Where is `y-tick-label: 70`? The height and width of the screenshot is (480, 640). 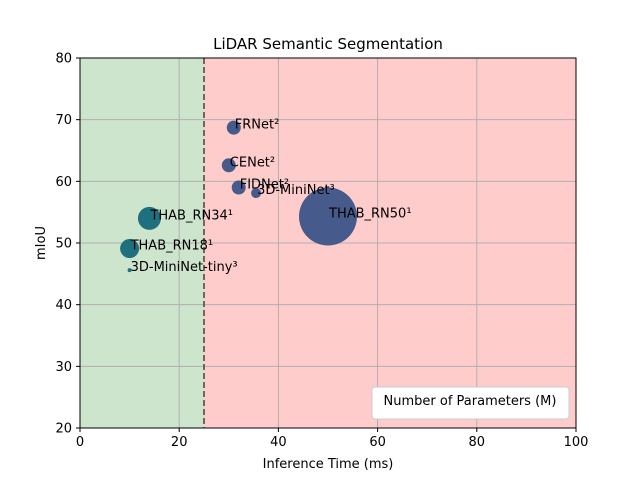 y-tick-label: 70 is located at coordinates (63, 120).